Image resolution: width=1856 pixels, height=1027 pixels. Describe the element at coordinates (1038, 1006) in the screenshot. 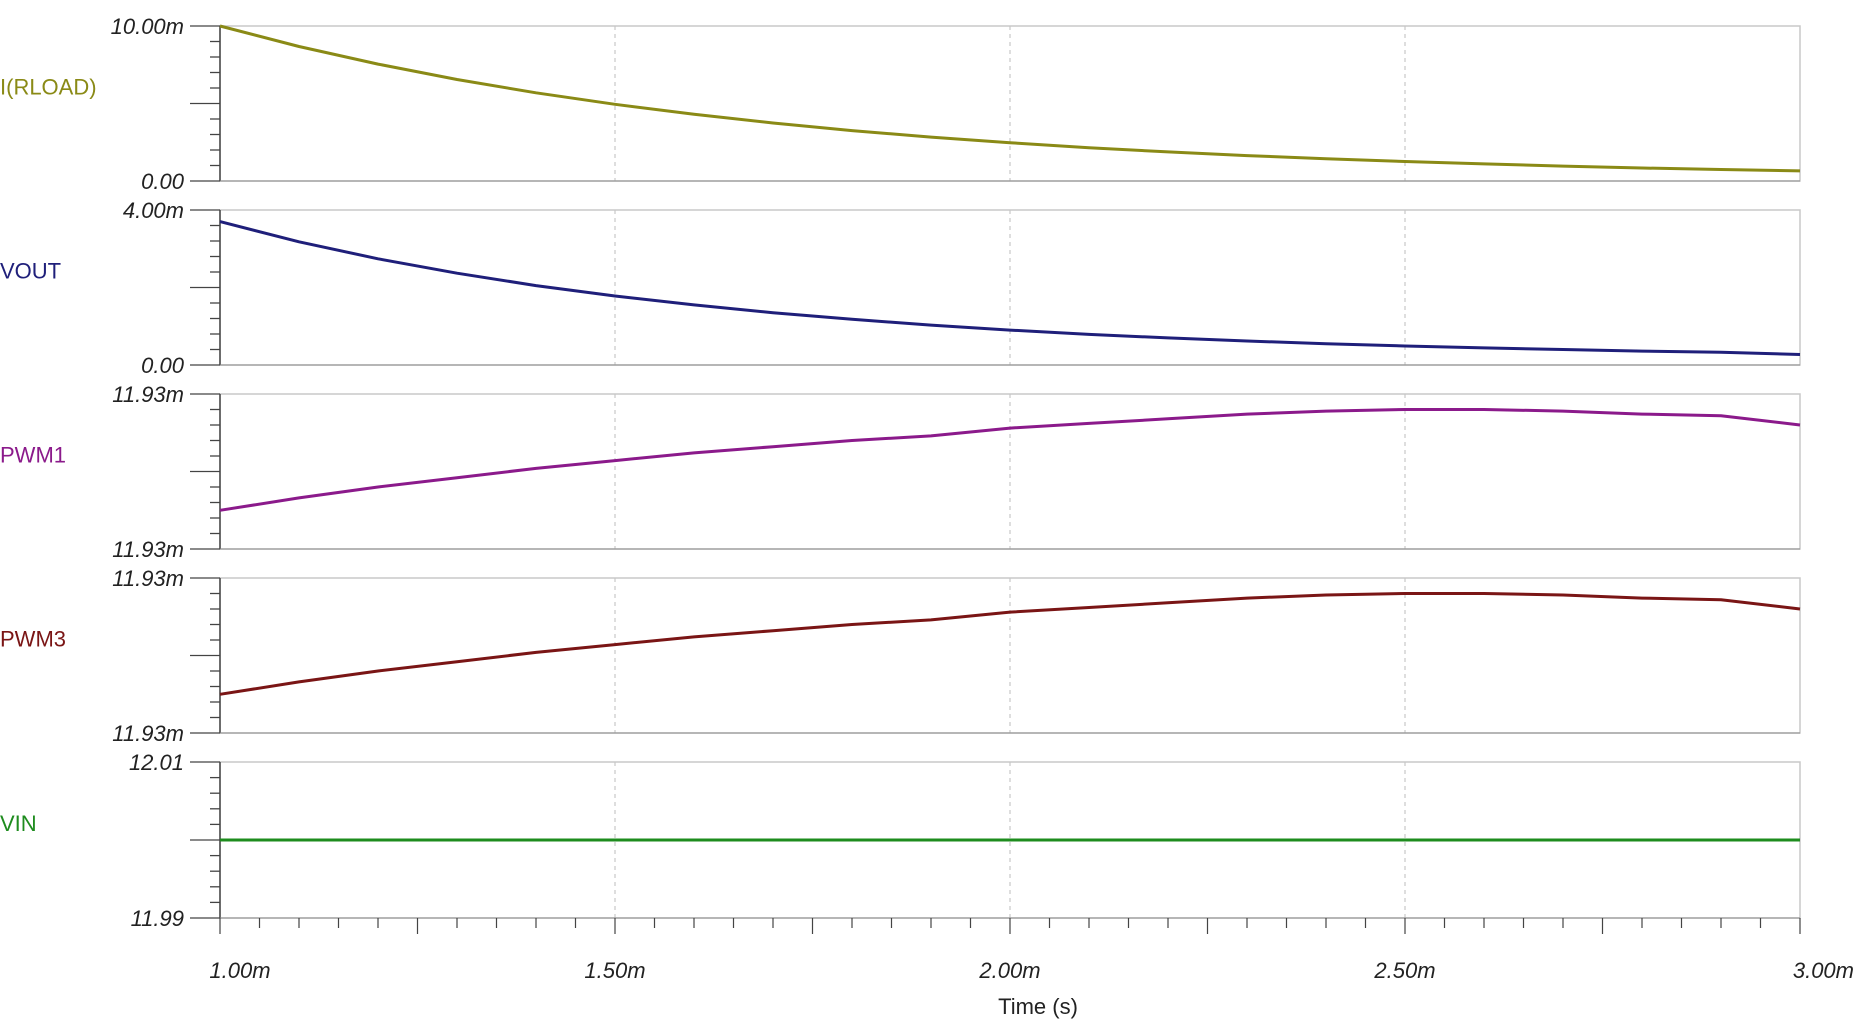

I see `x-axis-title: Time (s)` at that location.